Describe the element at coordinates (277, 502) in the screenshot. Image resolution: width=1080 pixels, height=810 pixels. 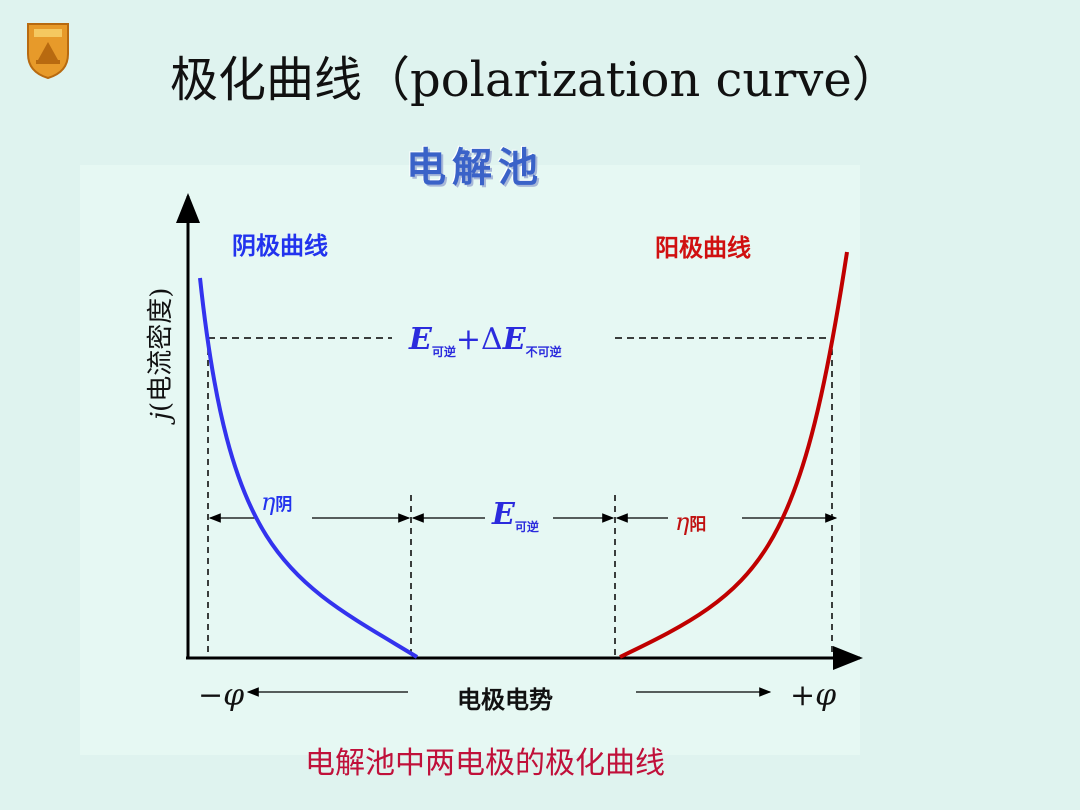
I see `cathode-overpotential-label: η阴` at that location.